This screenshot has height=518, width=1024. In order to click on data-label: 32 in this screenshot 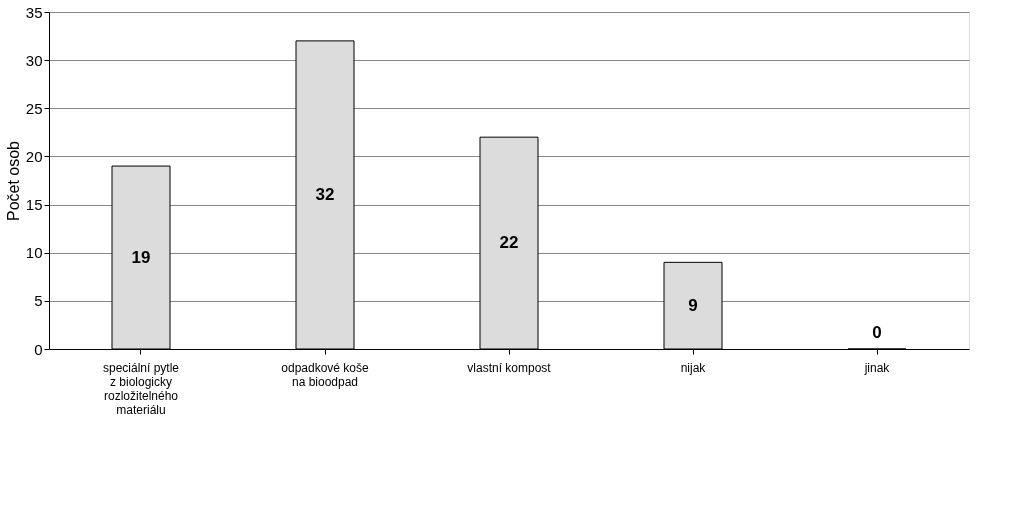, I will do `click(325, 194)`.